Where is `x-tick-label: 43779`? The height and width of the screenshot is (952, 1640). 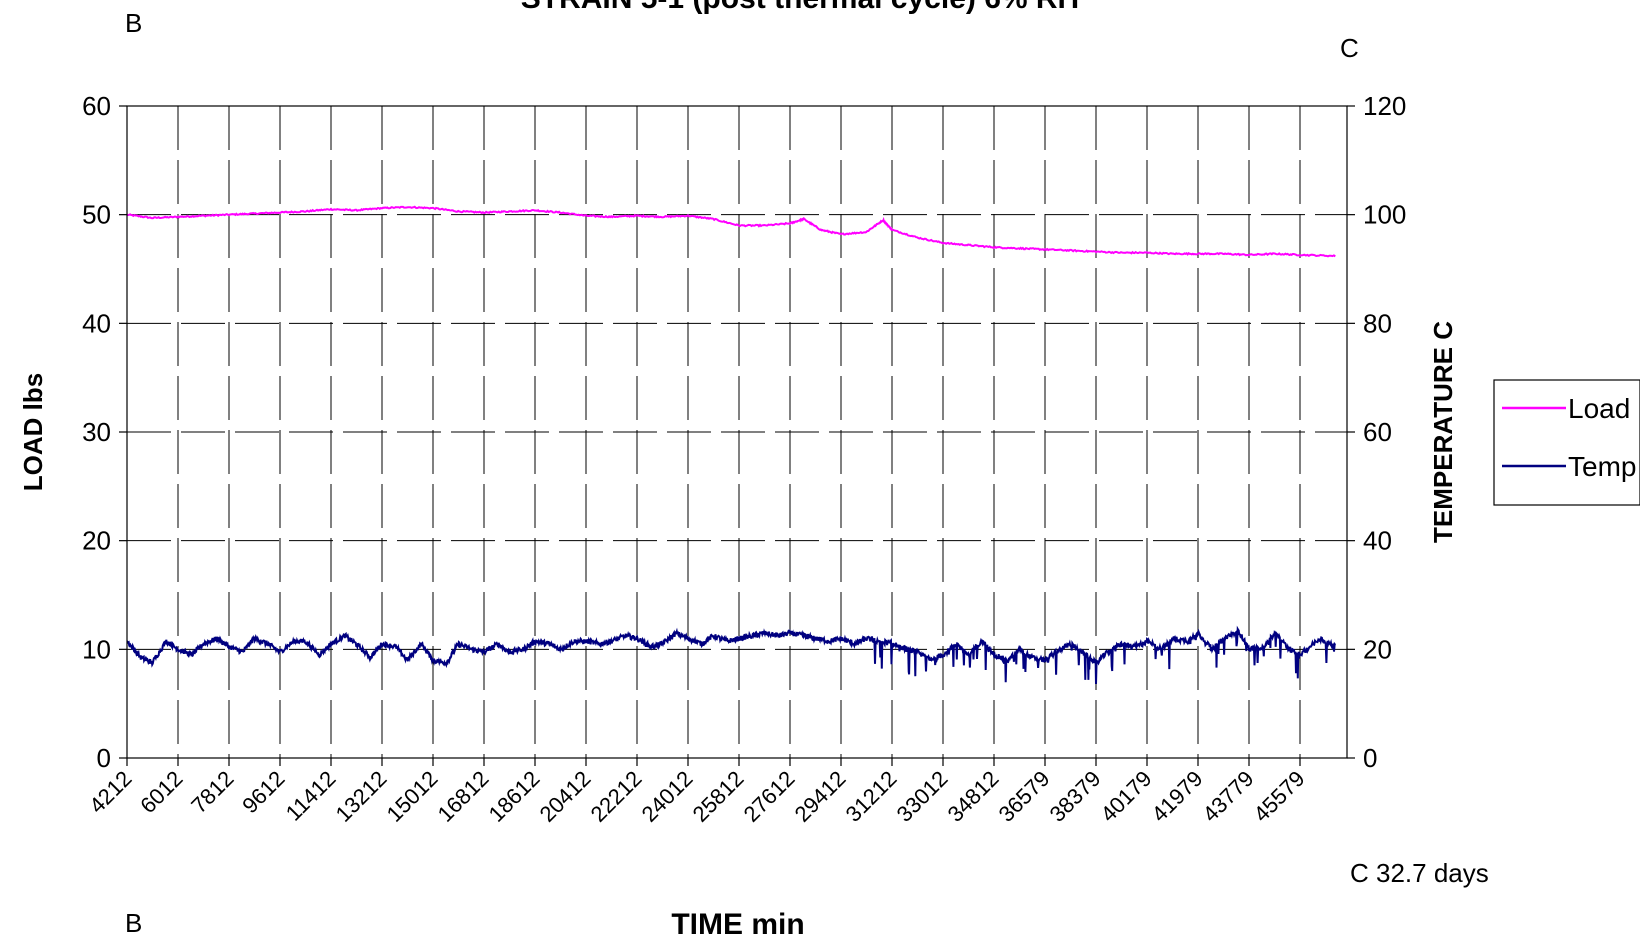 x-tick-label: 43779 is located at coordinates (1228, 796).